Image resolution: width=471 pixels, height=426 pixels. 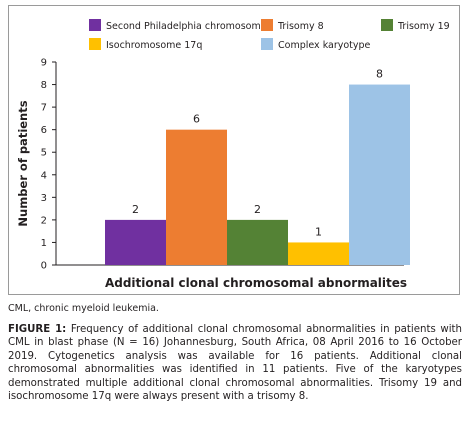 I want to click on bar-data-label: 6, so click(x=196, y=119).